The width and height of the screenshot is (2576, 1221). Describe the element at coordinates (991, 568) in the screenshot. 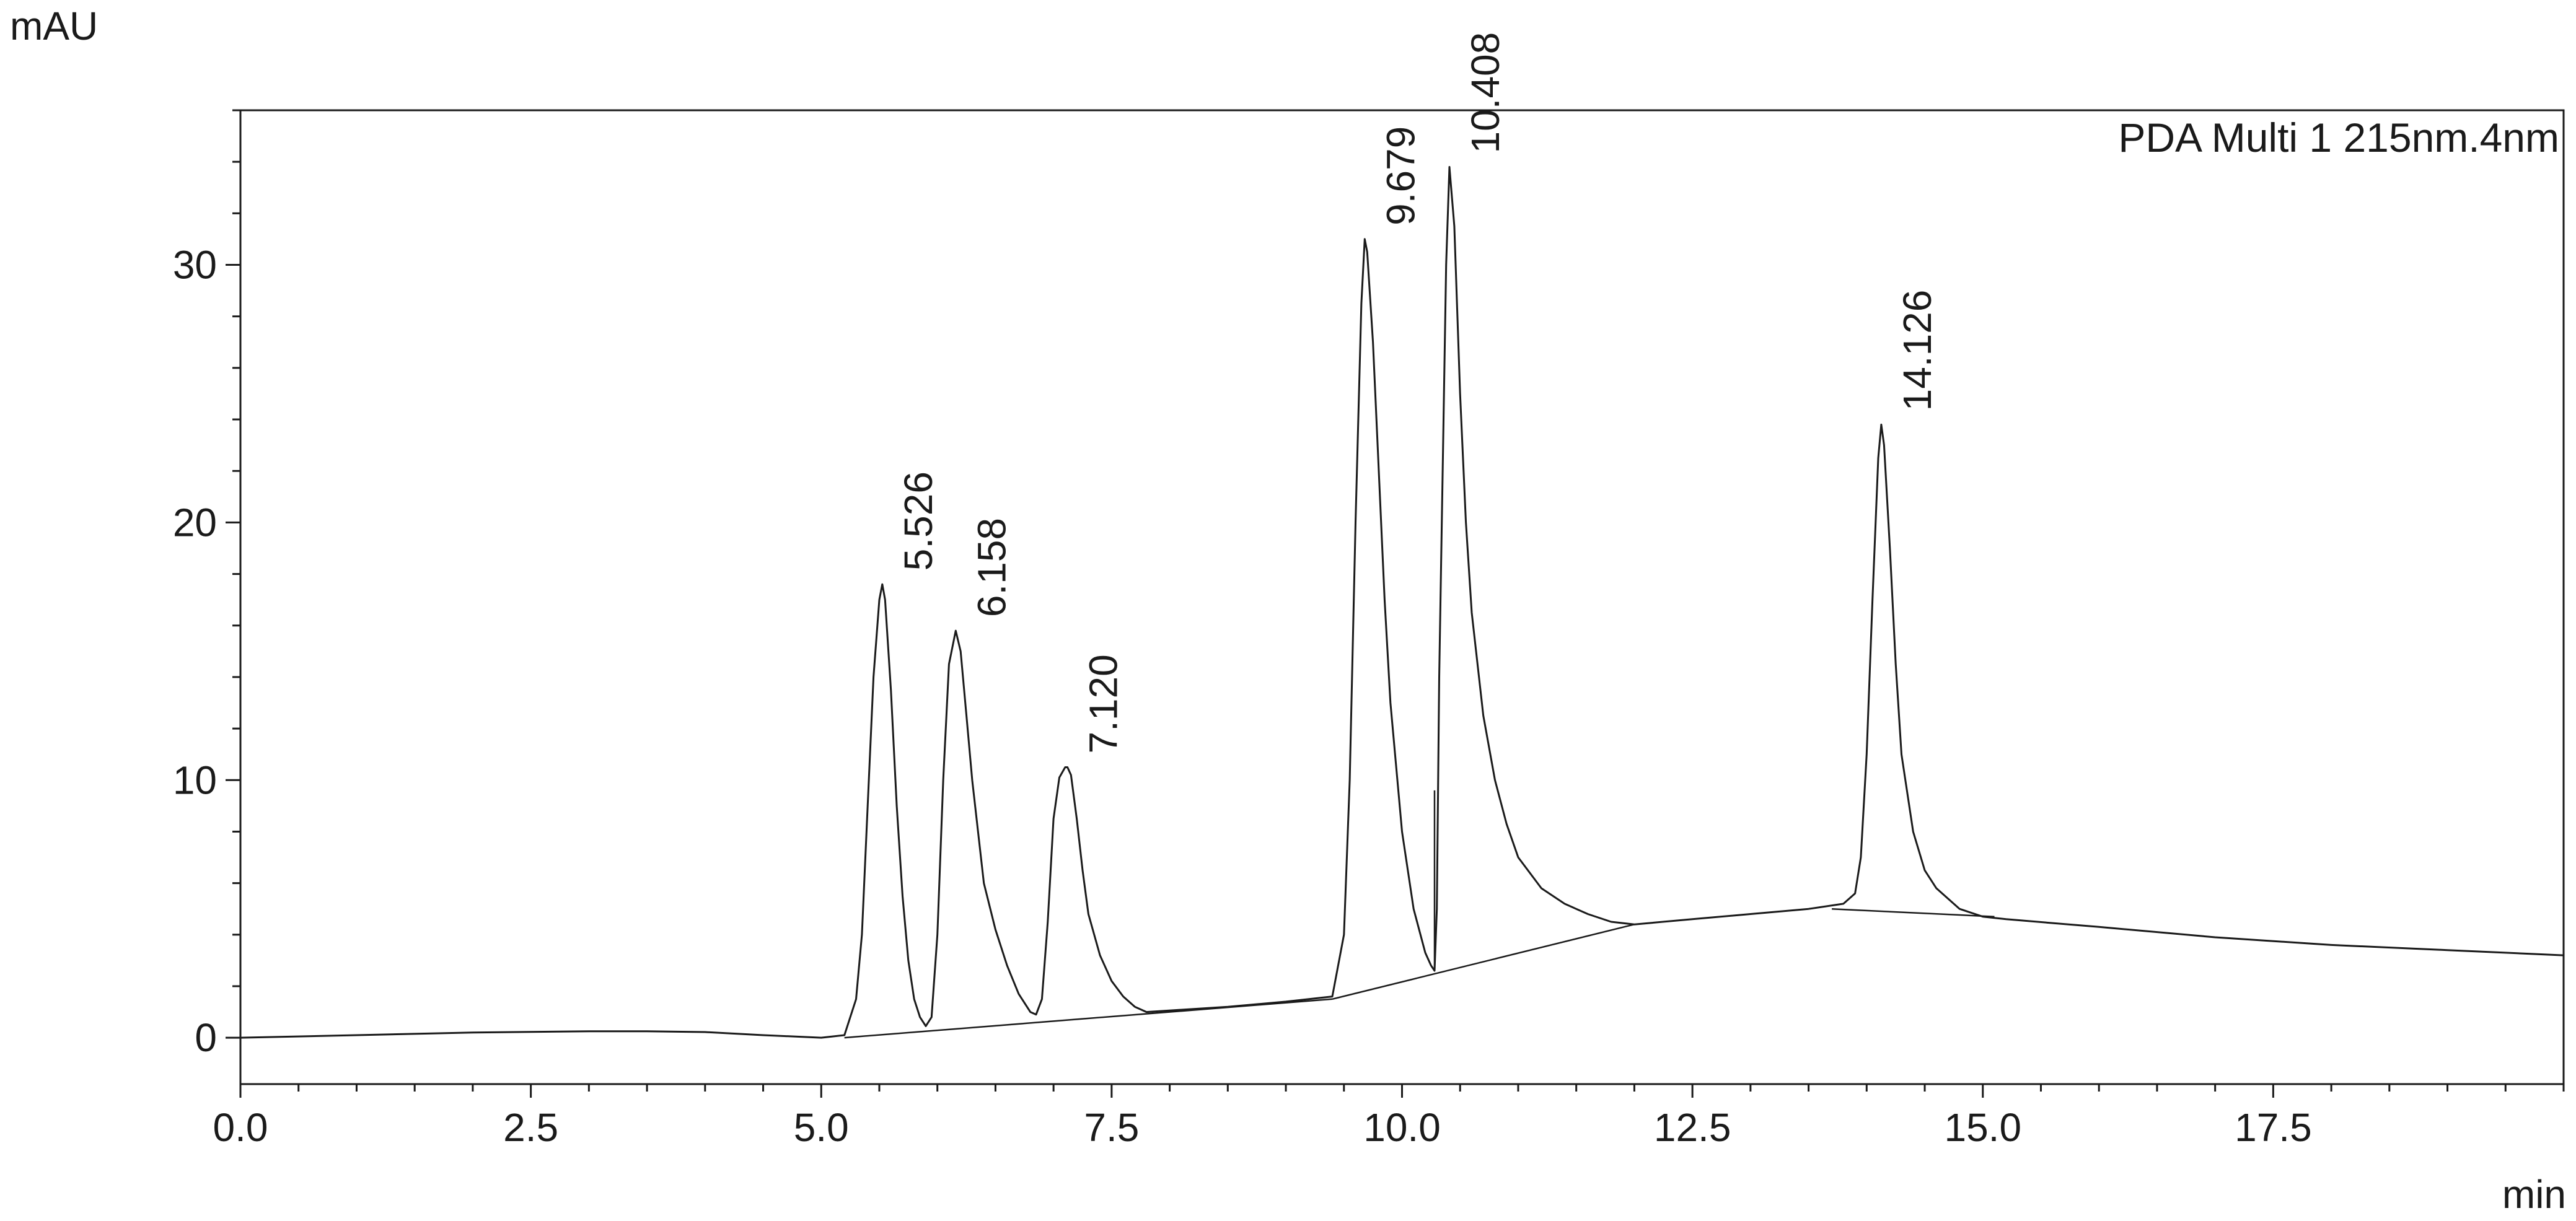

I see `peak-label: 6.158` at that location.